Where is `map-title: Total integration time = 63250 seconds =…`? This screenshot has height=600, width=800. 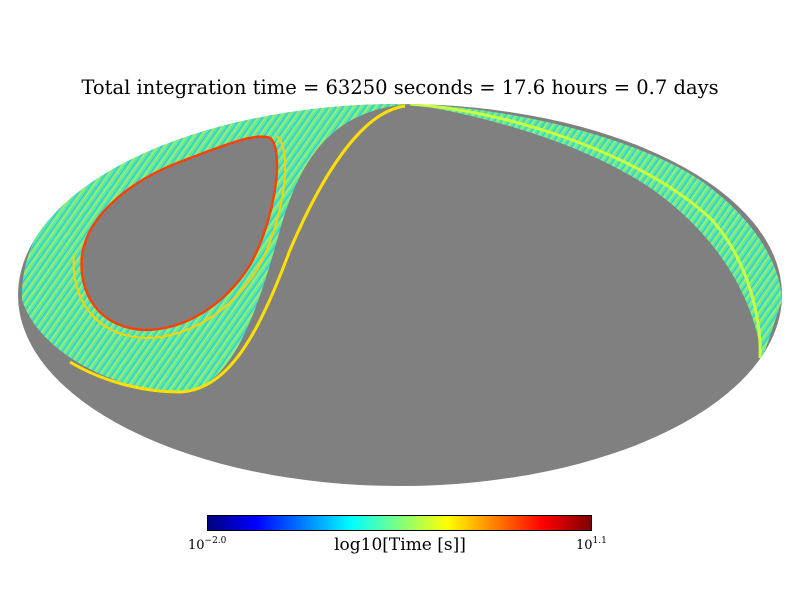 map-title: Total integration time = 63250 seconds =… is located at coordinates (400, 87).